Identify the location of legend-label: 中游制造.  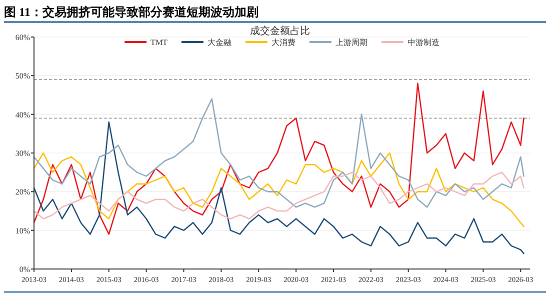
(423, 42).